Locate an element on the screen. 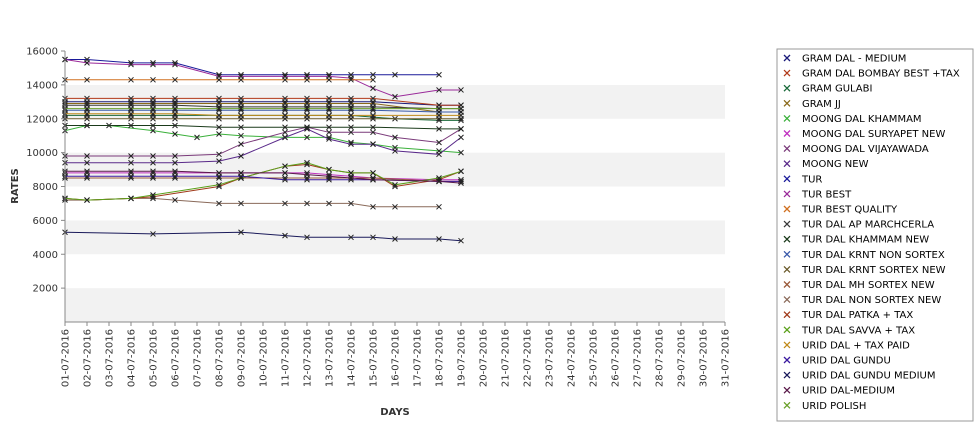 Image resolution: width=975 pixels, height=429 pixels. y-tick-label: 6000 is located at coordinates (45, 221).